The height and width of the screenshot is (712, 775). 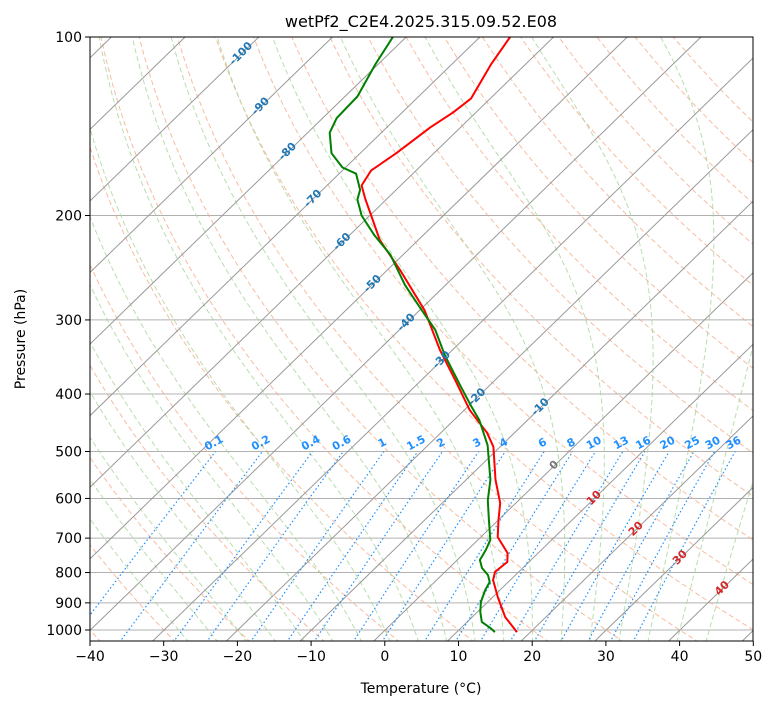 What do you see at coordinates (680, 657) in the screenshot?
I see `x-tick-label: 40` at bounding box center [680, 657].